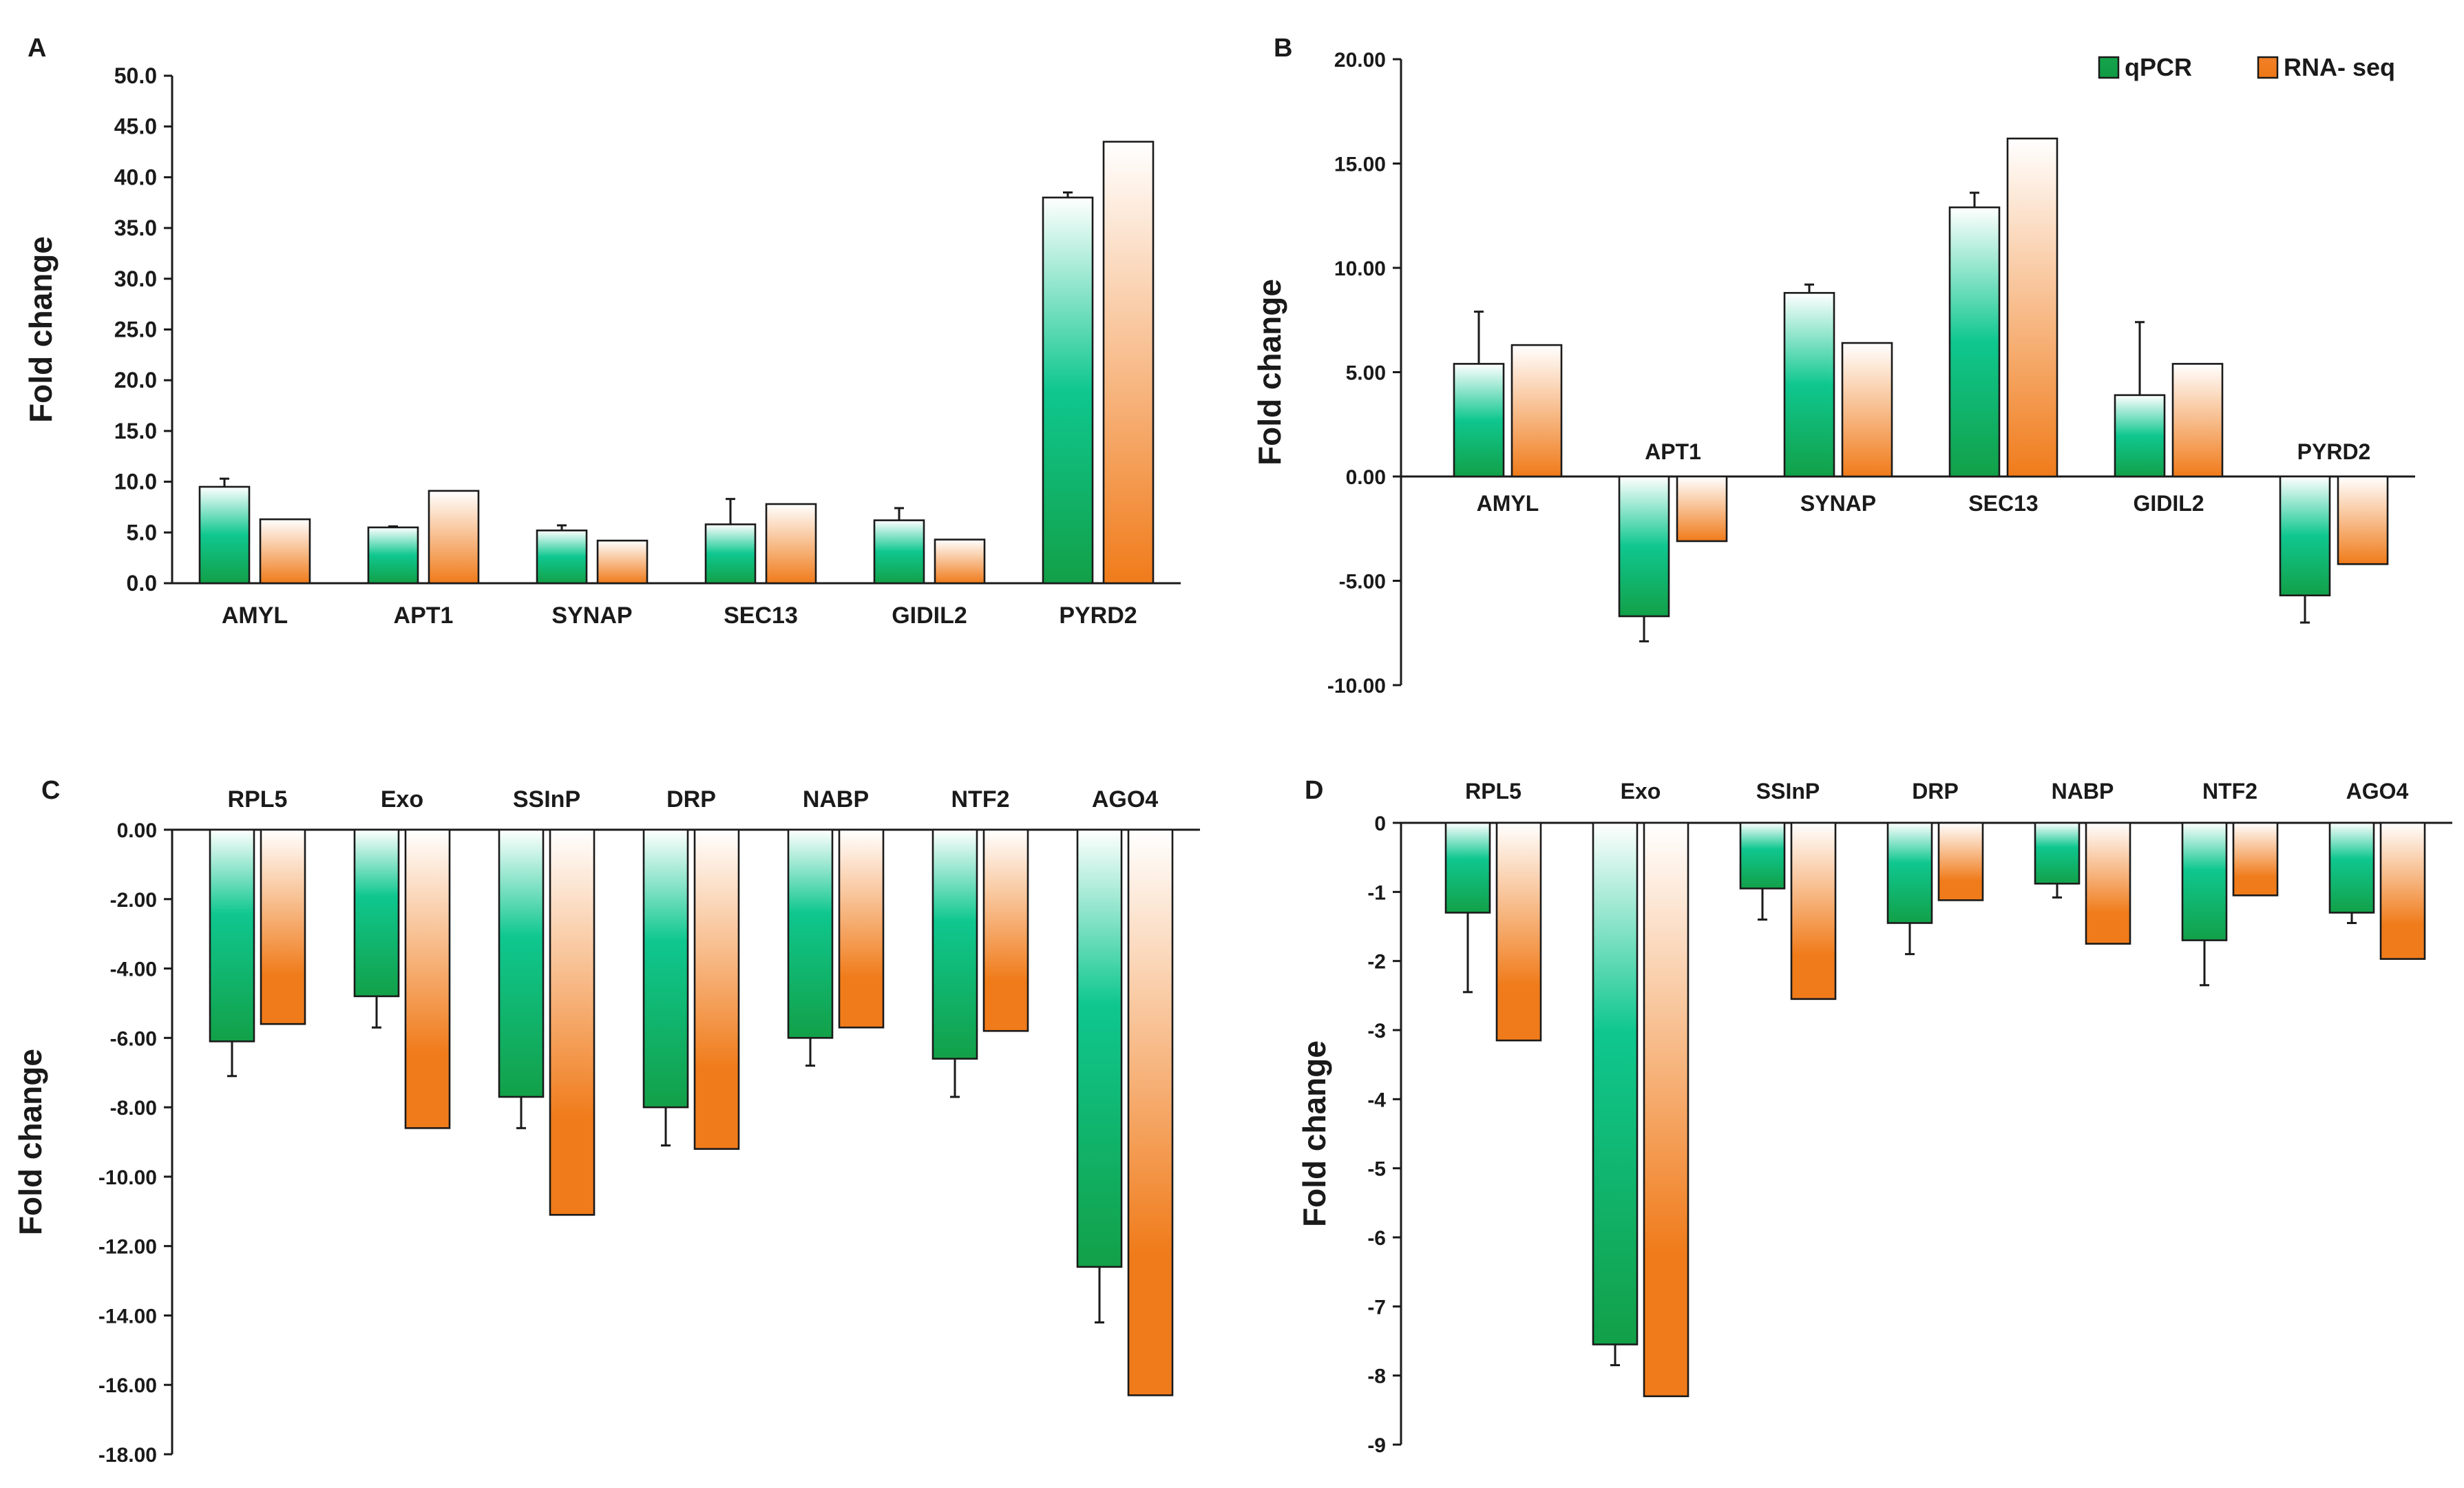 Image resolution: width=2464 pixels, height=1488 pixels. Describe the element at coordinates (954, 944) in the screenshot. I see `bar-qpcr-ntf2` at that location.